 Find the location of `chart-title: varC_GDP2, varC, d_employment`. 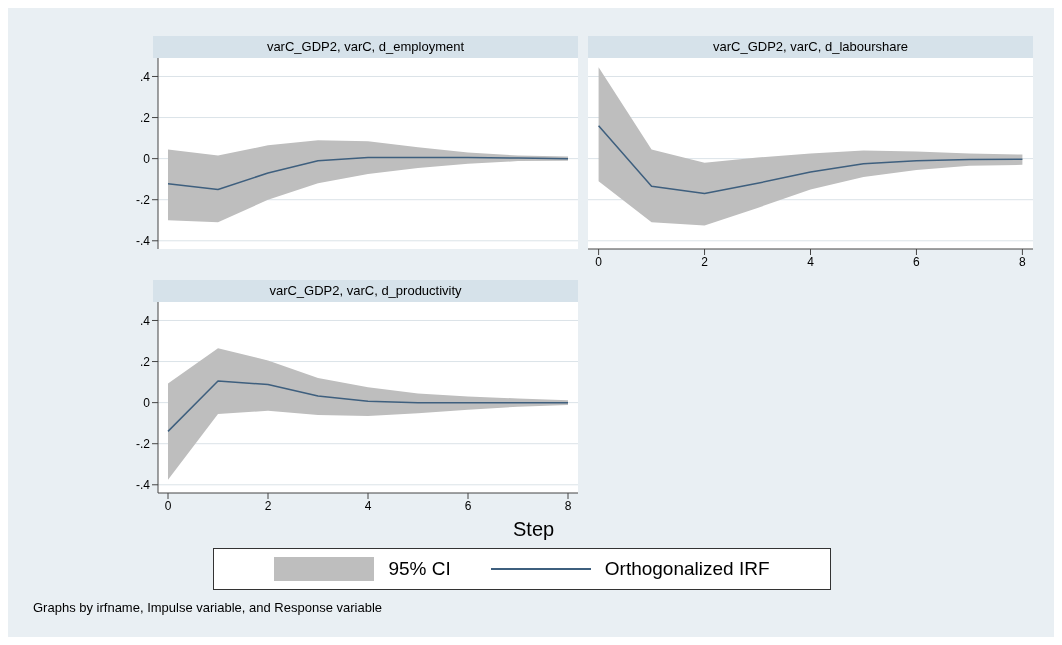

chart-title: varC_GDP2, varC, d_employment is located at coordinates (365, 47).